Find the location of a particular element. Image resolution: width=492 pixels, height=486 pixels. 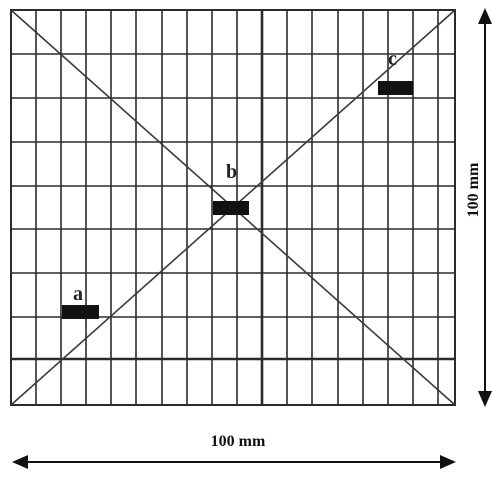

width-dimension-label: 100 mm is located at coordinates (238, 441).